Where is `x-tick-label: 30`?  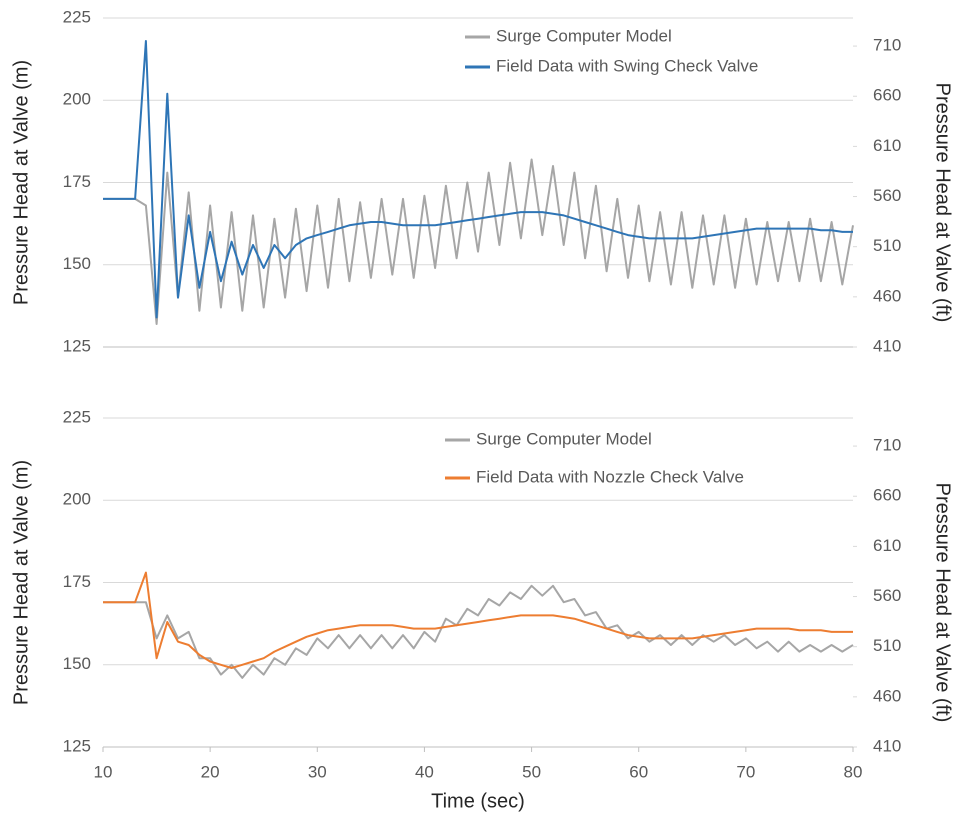 x-tick-label: 30 is located at coordinates (317, 771).